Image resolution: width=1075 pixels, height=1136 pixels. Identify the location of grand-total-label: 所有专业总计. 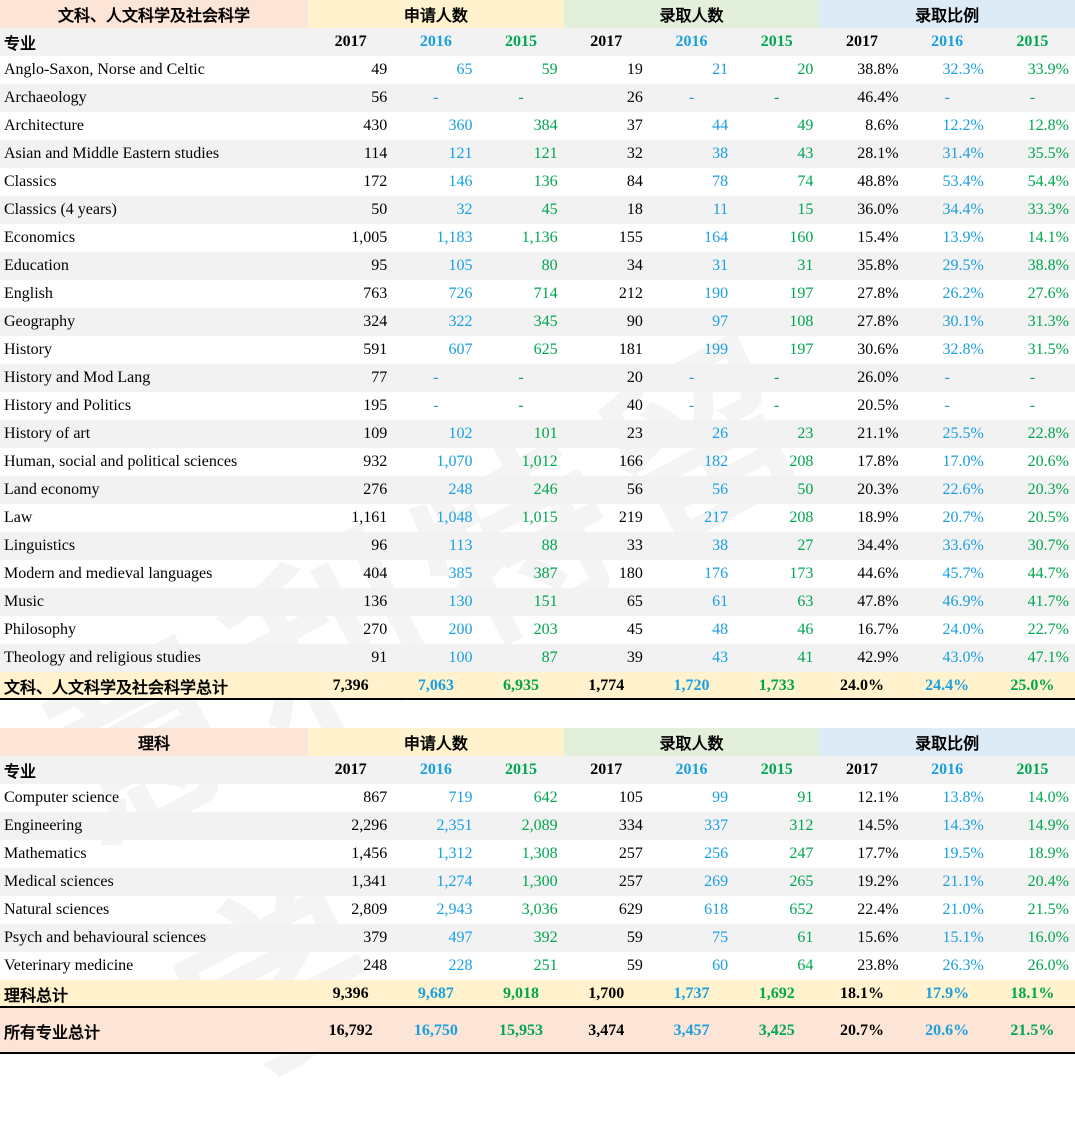
(52, 1033).